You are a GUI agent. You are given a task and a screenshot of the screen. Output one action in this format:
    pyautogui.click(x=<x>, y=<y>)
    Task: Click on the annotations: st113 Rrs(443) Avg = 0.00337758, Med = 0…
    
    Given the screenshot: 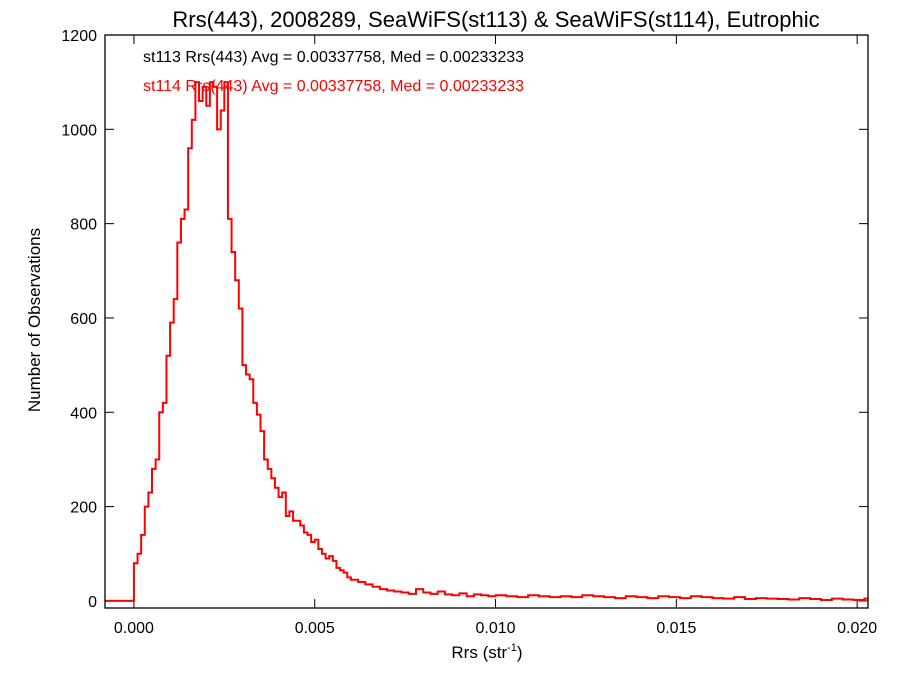 What is the action you would take?
    pyautogui.click(x=333, y=72)
    